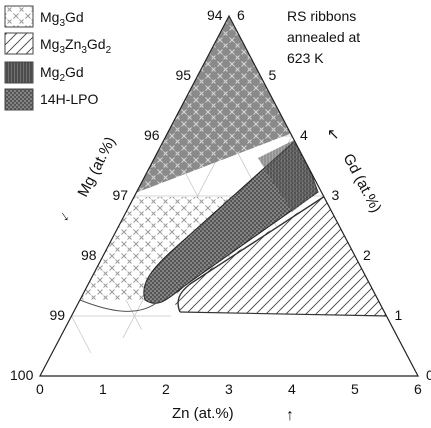 This screenshot has width=431, height=428. I want to click on mg-tick-label: 98, so click(89, 255).